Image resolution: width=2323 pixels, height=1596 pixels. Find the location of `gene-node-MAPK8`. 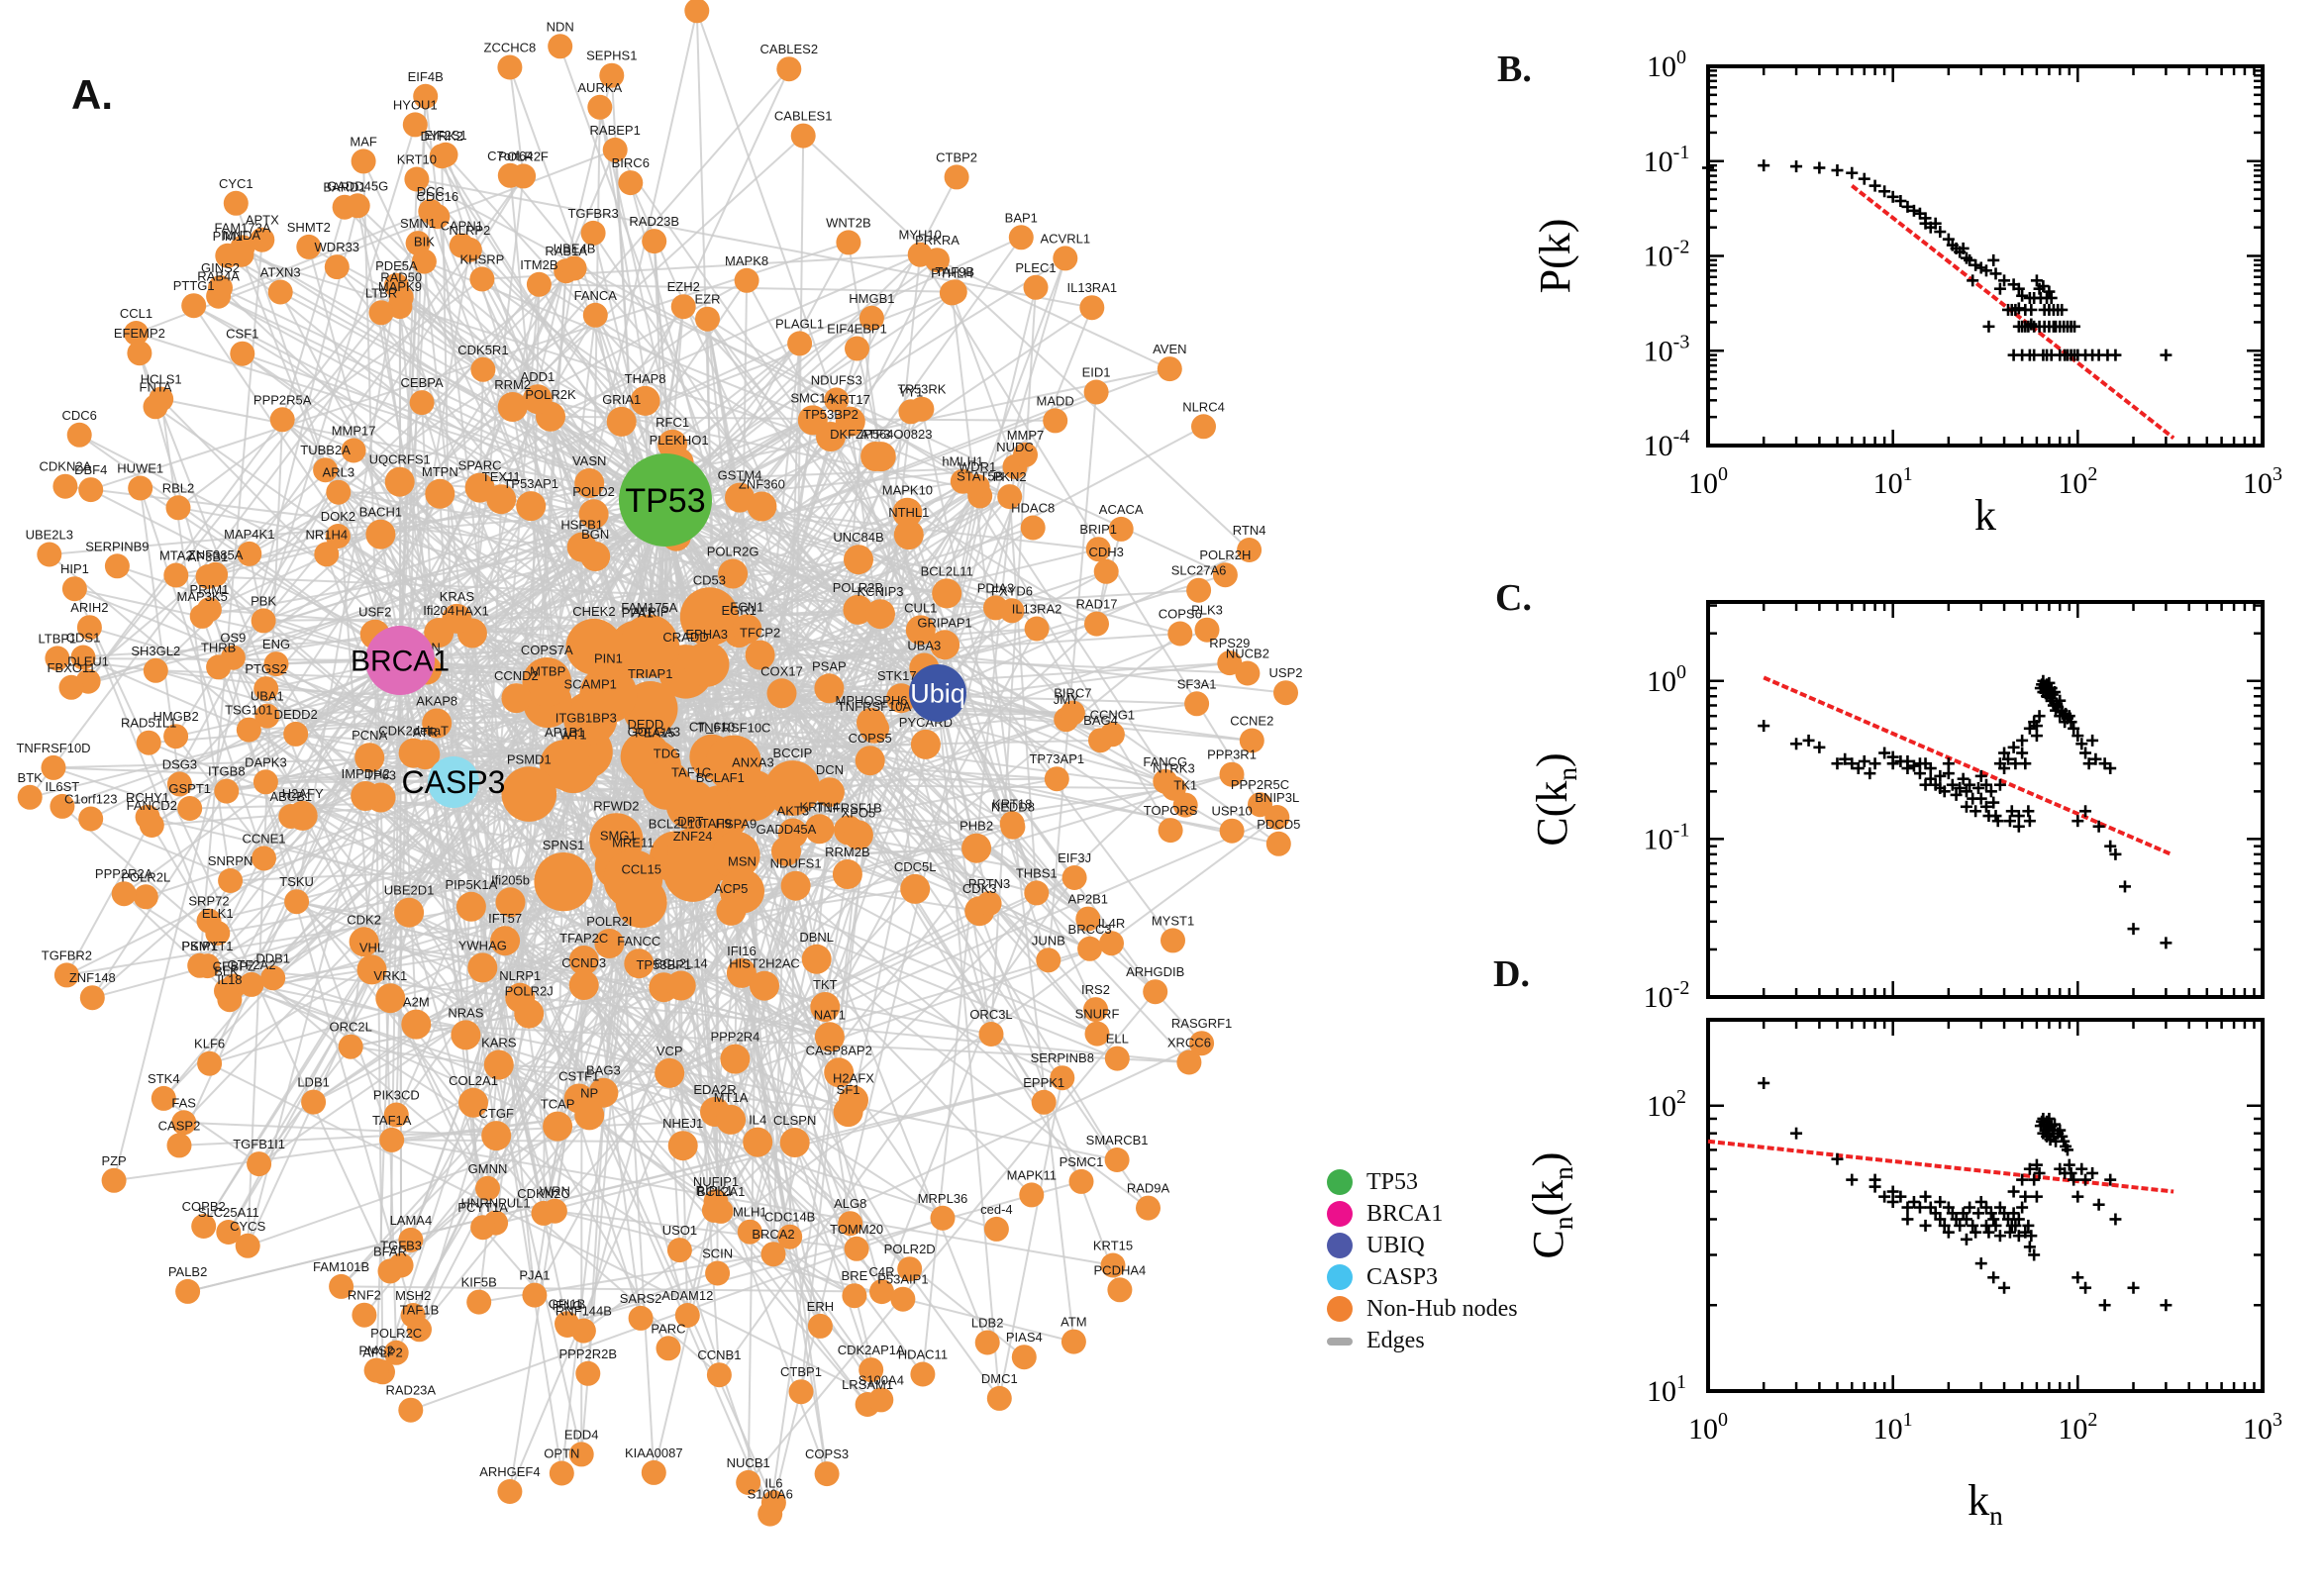

gene-node-MAPK8 is located at coordinates (747, 280).